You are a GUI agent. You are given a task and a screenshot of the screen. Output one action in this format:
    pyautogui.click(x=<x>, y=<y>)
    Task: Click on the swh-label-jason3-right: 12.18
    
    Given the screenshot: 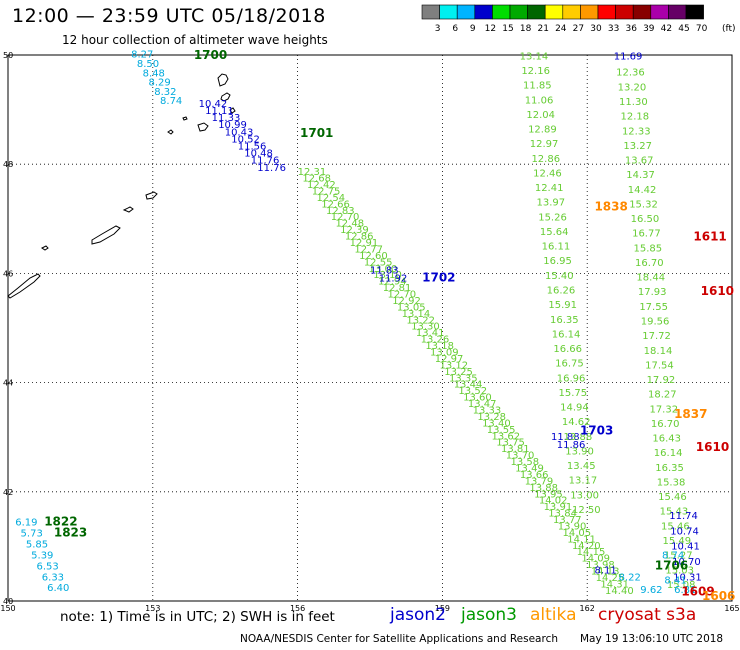 What is the action you would take?
    pyautogui.click(x=635, y=117)
    